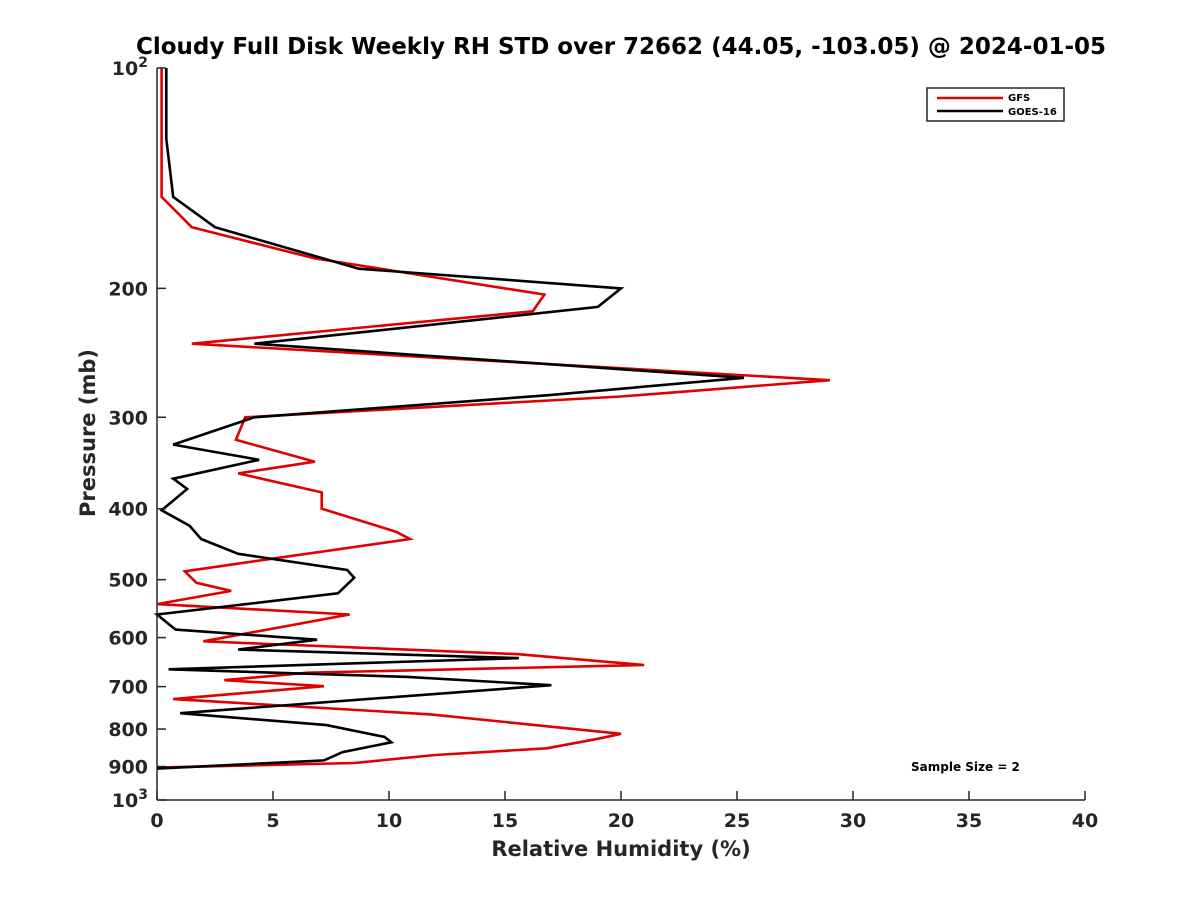  What do you see at coordinates (853, 821) in the screenshot?
I see `x-tick-label: 30` at bounding box center [853, 821].